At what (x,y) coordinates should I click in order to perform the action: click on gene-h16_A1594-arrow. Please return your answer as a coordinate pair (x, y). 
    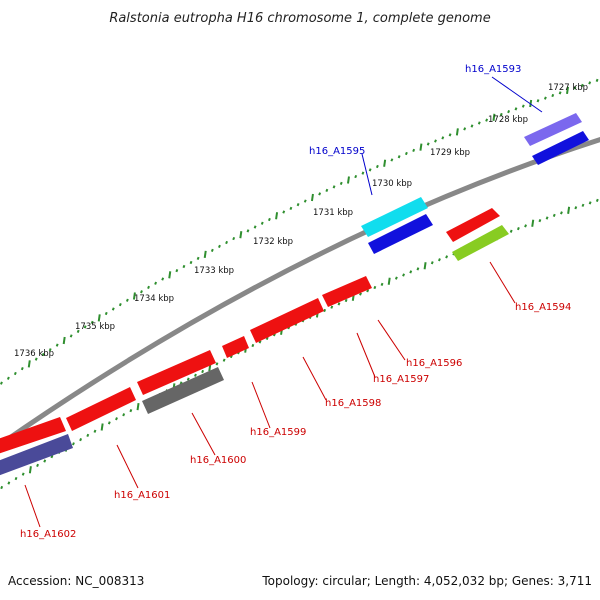
    Looking at the image, I should click on (473, 225).